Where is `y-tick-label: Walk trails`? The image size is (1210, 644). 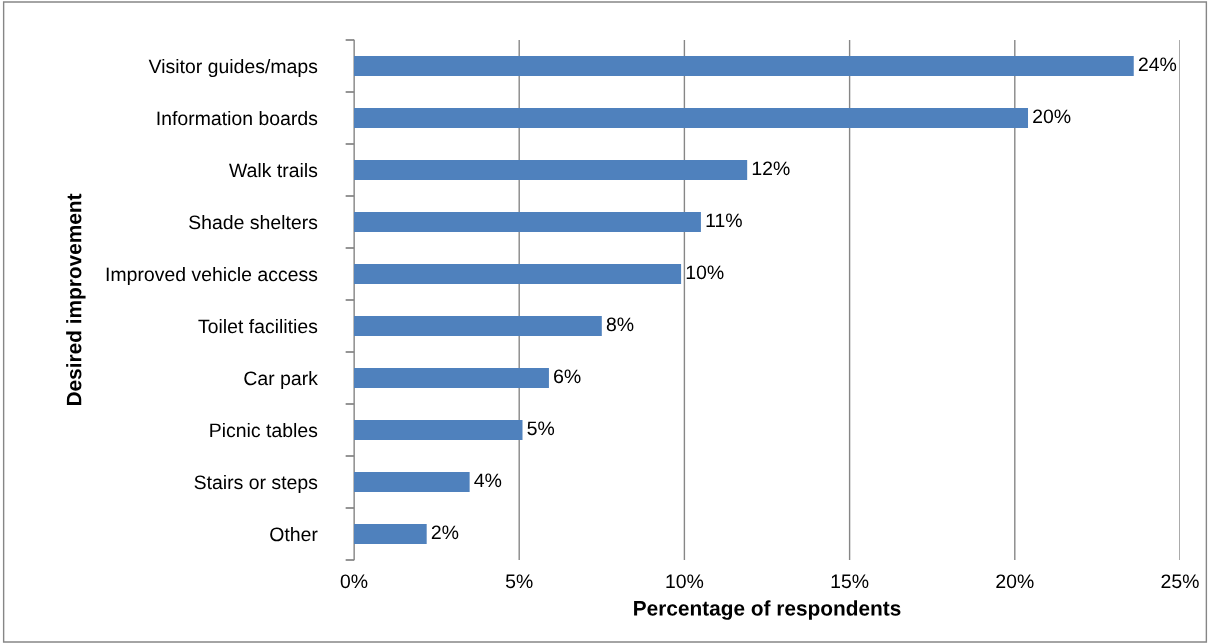 y-tick-label: Walk trails is located at coordinates (273, 170).